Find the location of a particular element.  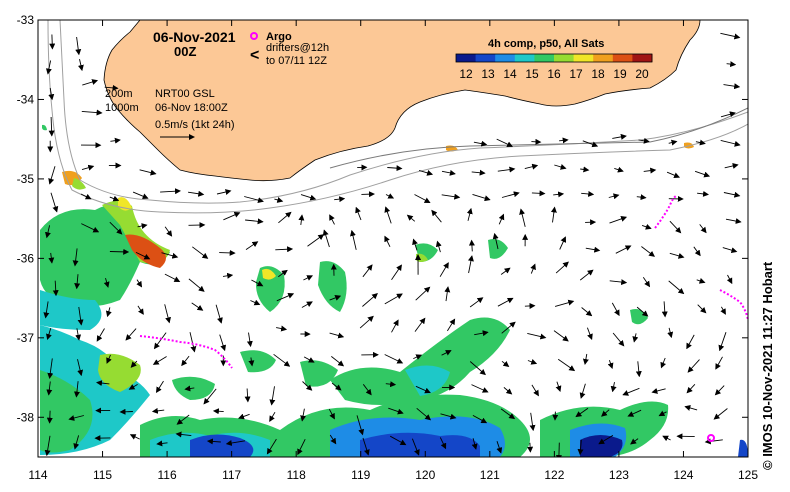

colorbar-tick-label: 14 is located at coordinates (510, 74).